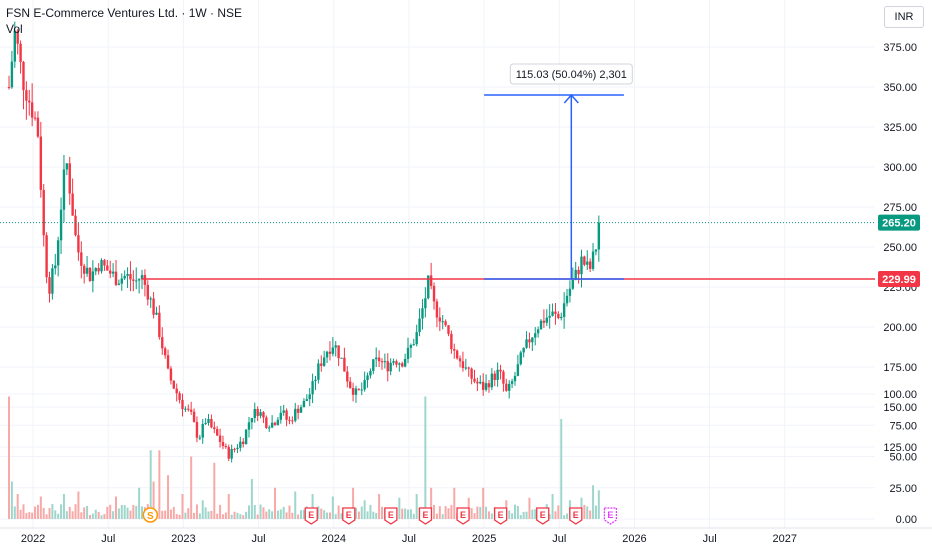 The image size is (932, 550). Describe the element at coordinates (900, 48) in the screenshot. I see `price-tick-label: 375.00` at that location.